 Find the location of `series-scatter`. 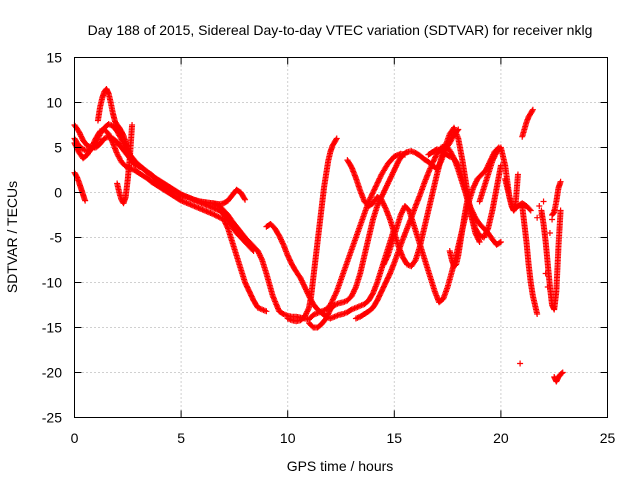

series-scatter is located at coordinates (537, 282).